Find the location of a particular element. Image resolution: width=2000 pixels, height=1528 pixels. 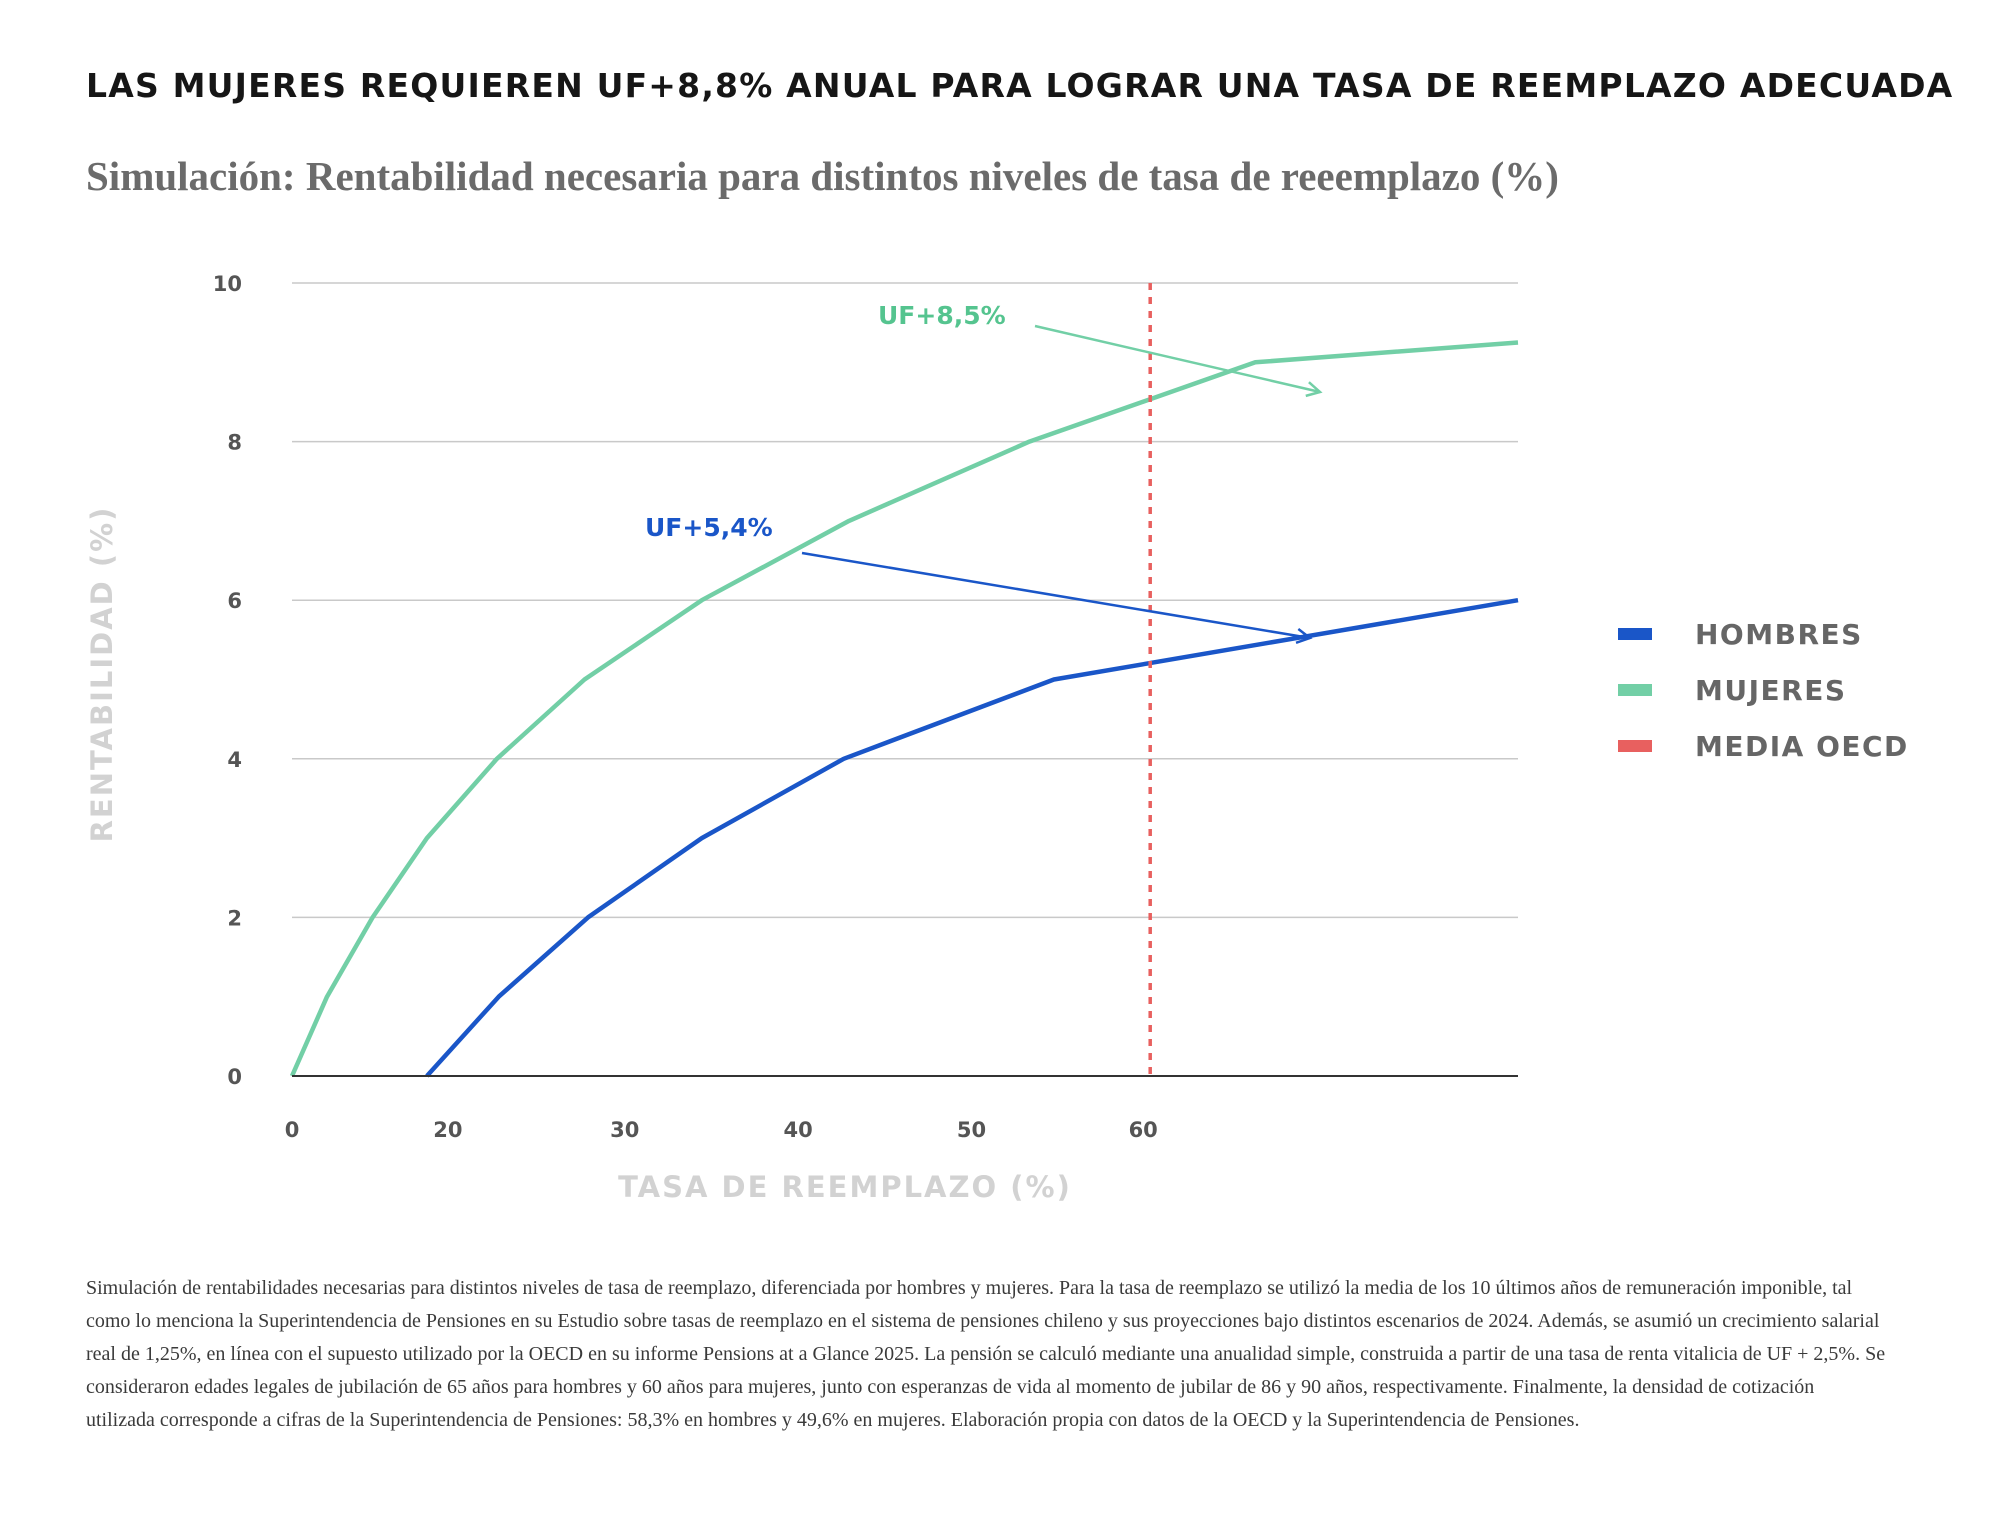

y-tick-label-0: 0 is located at coordinates (234, 1077).